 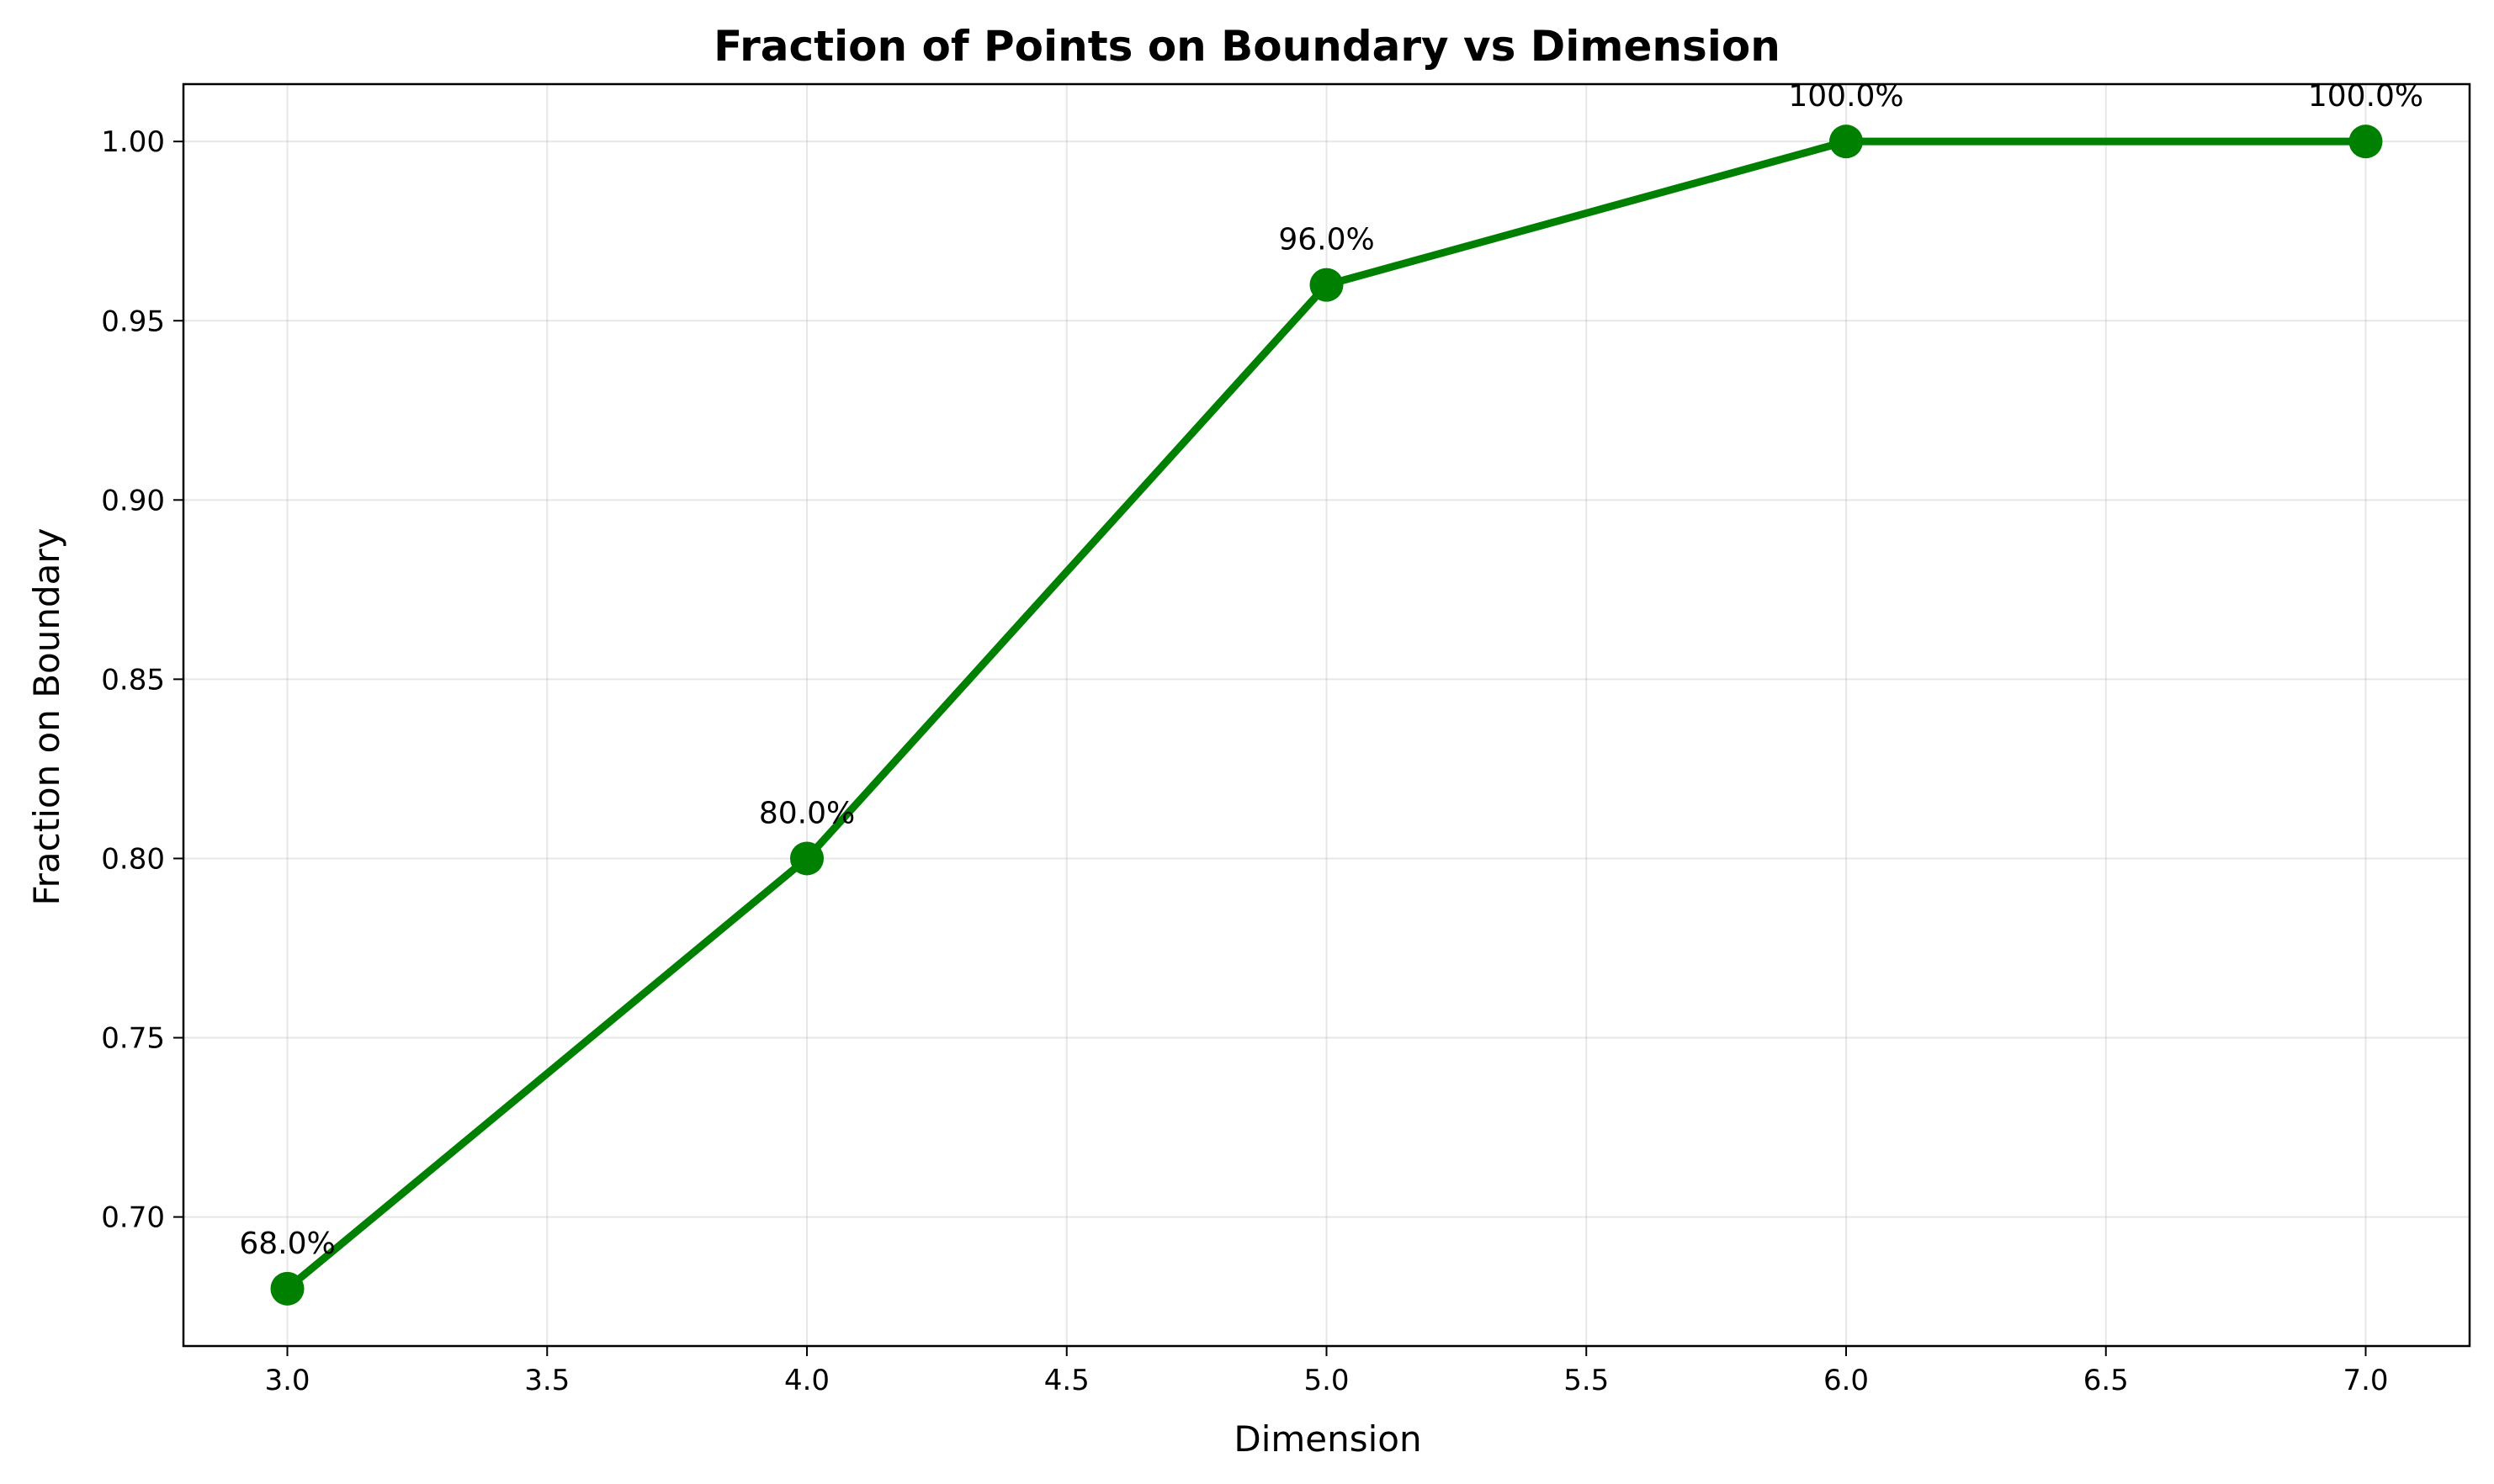 What do you see at coordinates (133, 680) in the screenshot?
I see `y-tick-label: 0.85` at bounding box center [133, 680].